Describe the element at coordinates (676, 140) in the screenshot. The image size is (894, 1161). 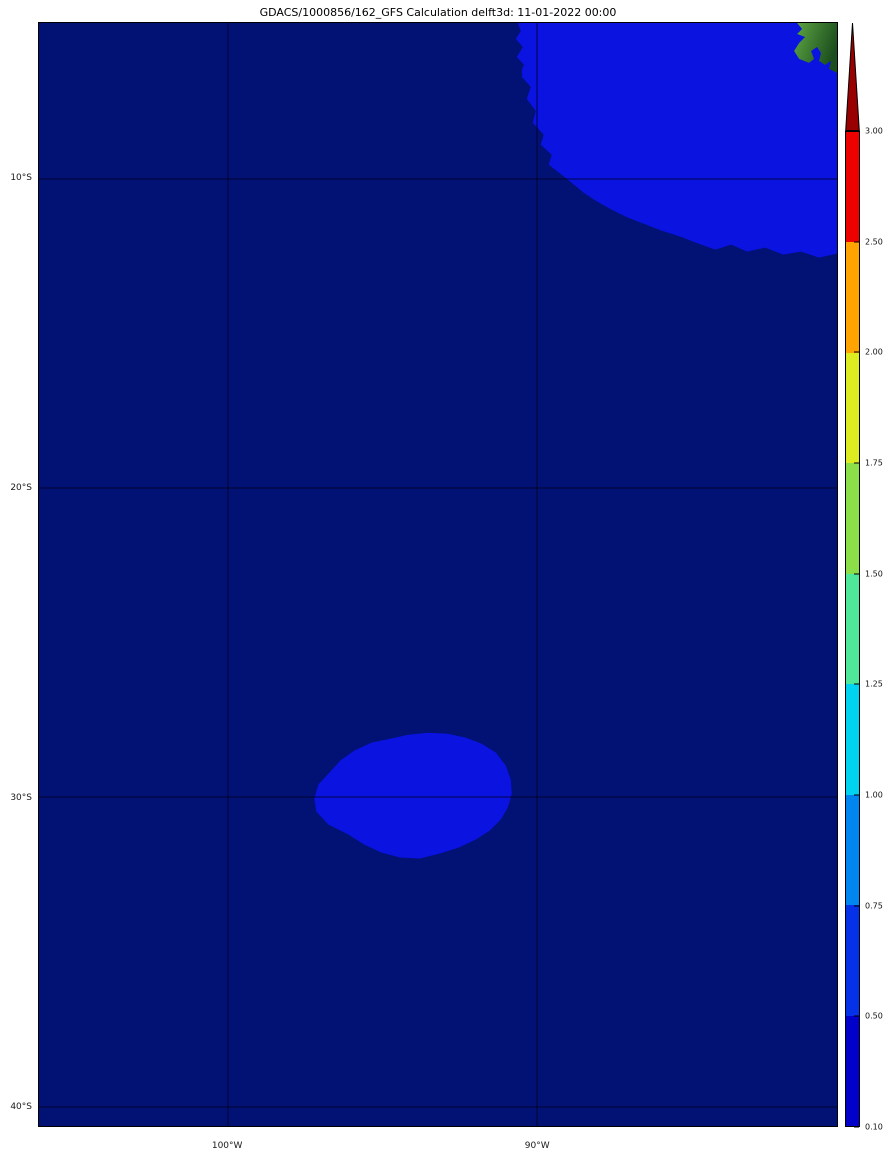
I see `wave-region-northeast` at that location.